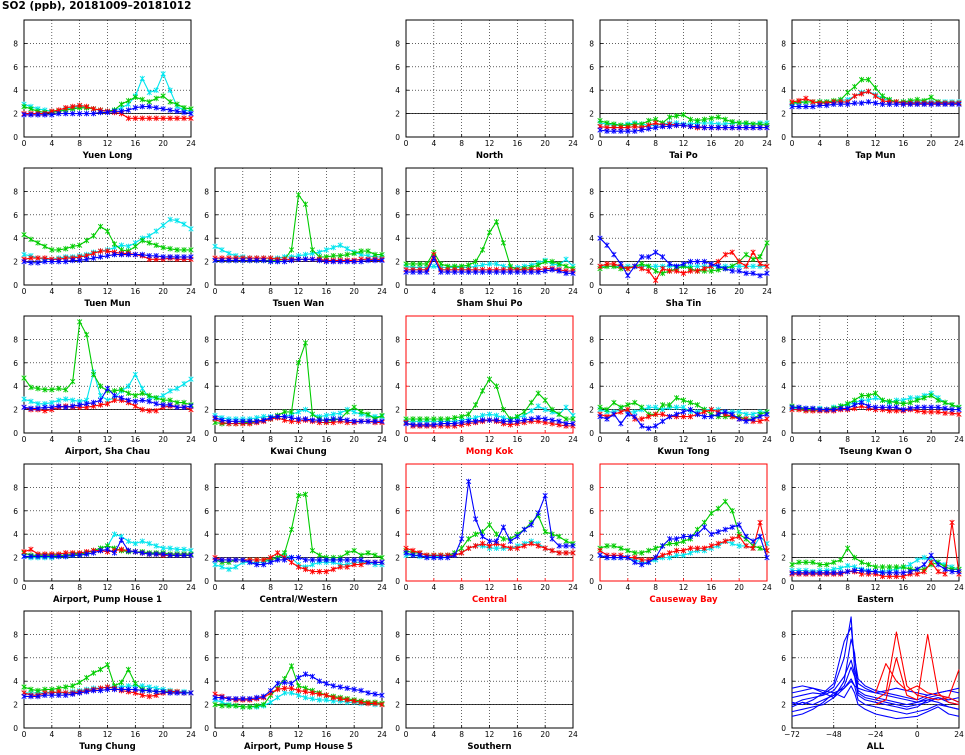 Image resolution: width=965 pixels, height=755 pixels. I want to click on station-name: Tai Po, so click(683, 156).